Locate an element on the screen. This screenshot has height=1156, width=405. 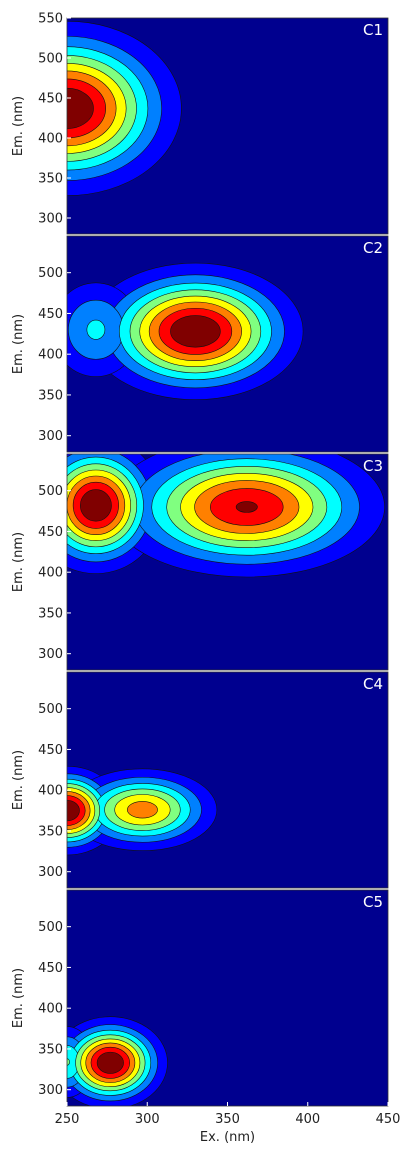
panel-label: C5 is located at coordinates (373, 902).